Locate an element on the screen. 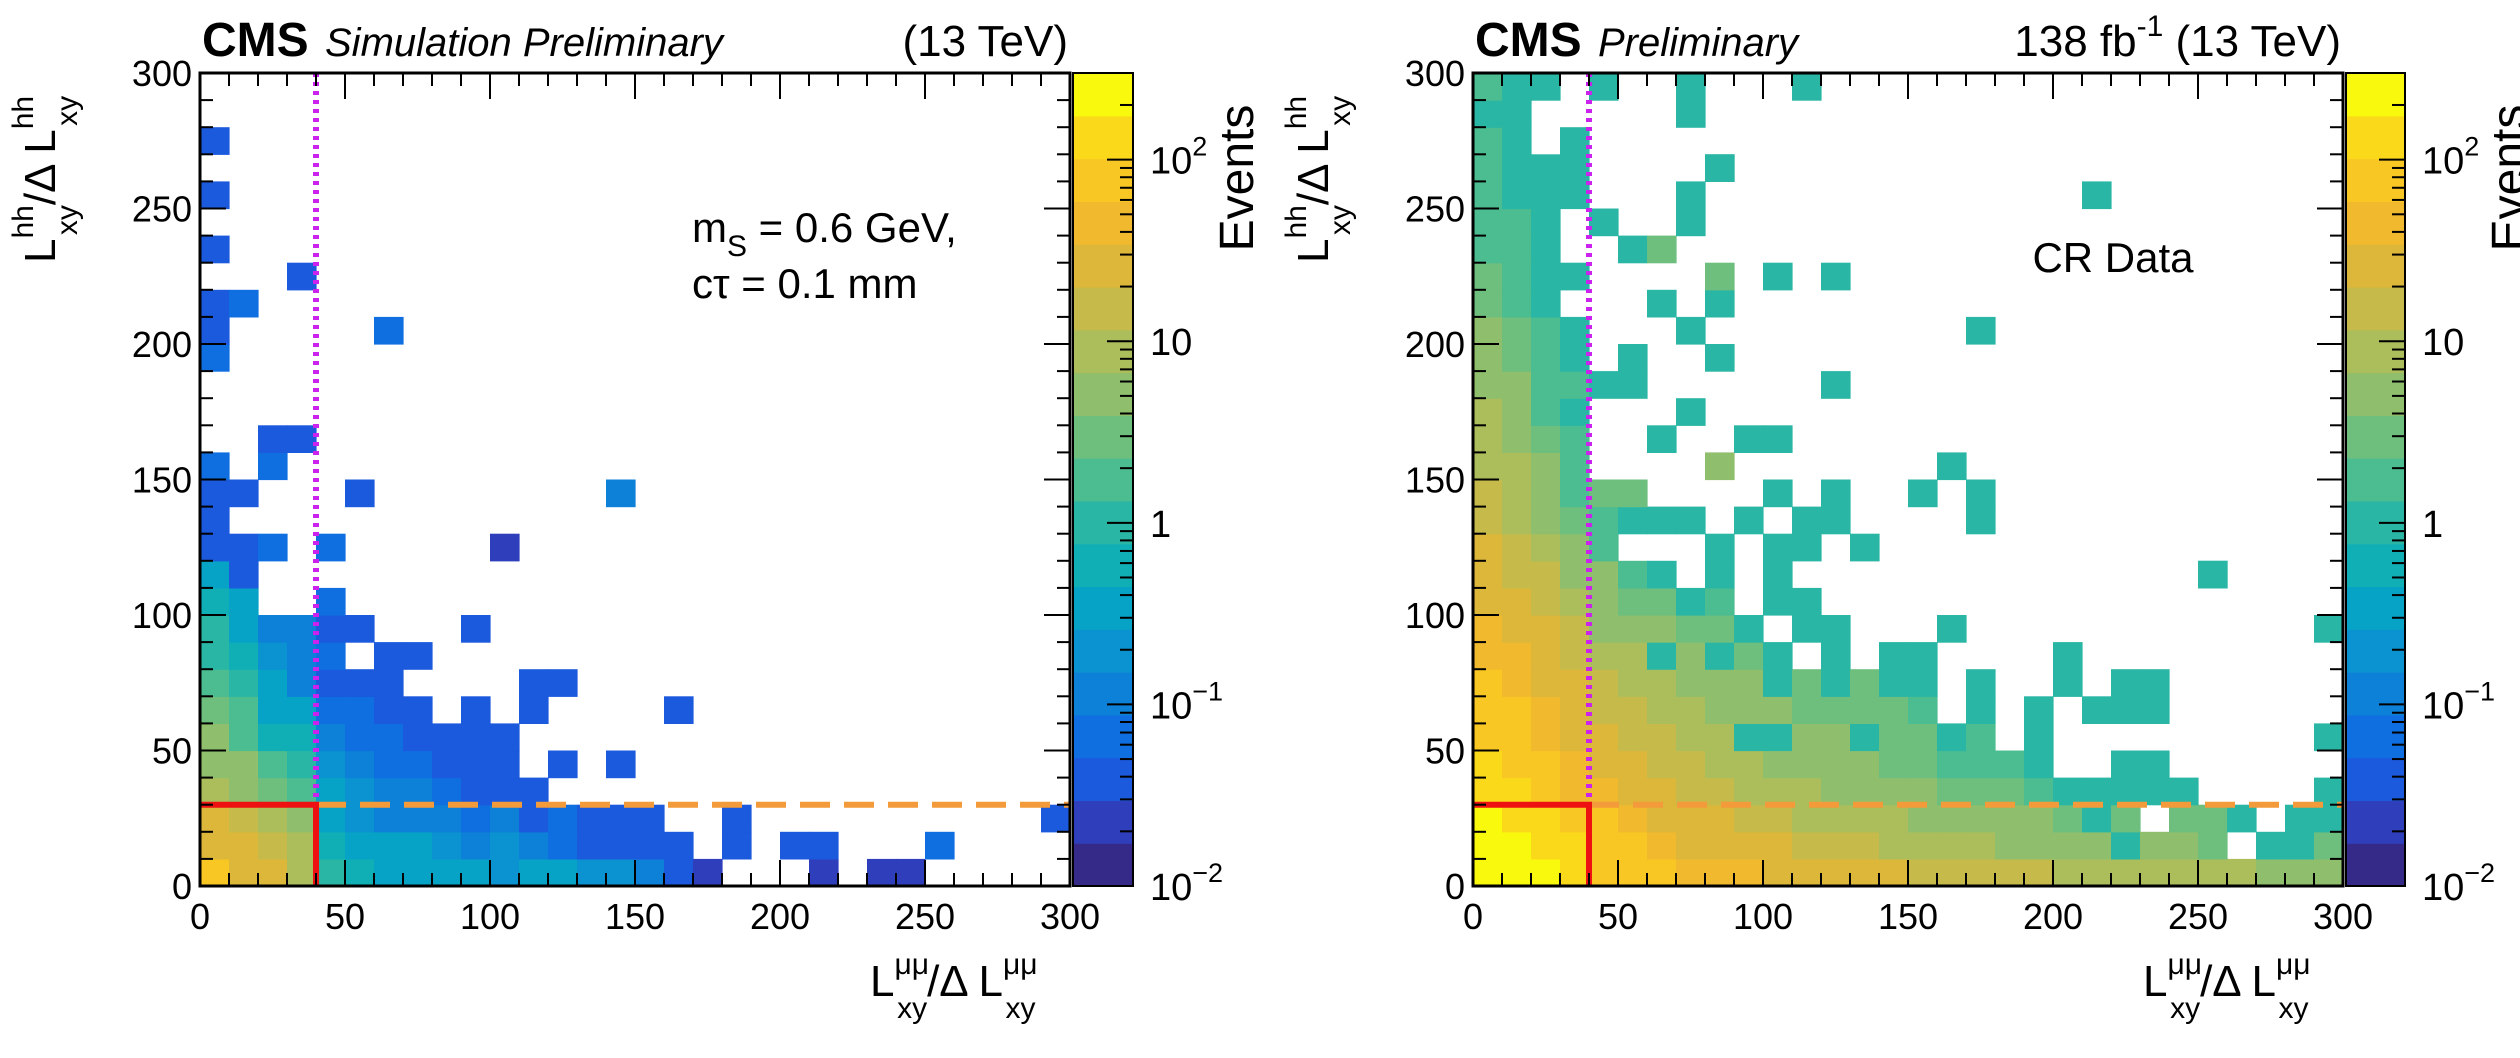 The image size is (2520, 1058). cms-label: CMS is located at coordinates (255, 40).